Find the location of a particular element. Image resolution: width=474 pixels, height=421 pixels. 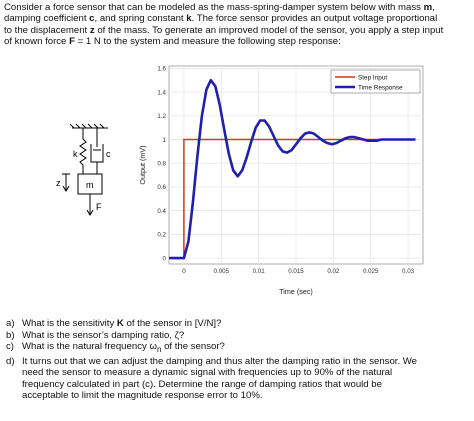

damper-label: c is located at coordinates (108, 154).